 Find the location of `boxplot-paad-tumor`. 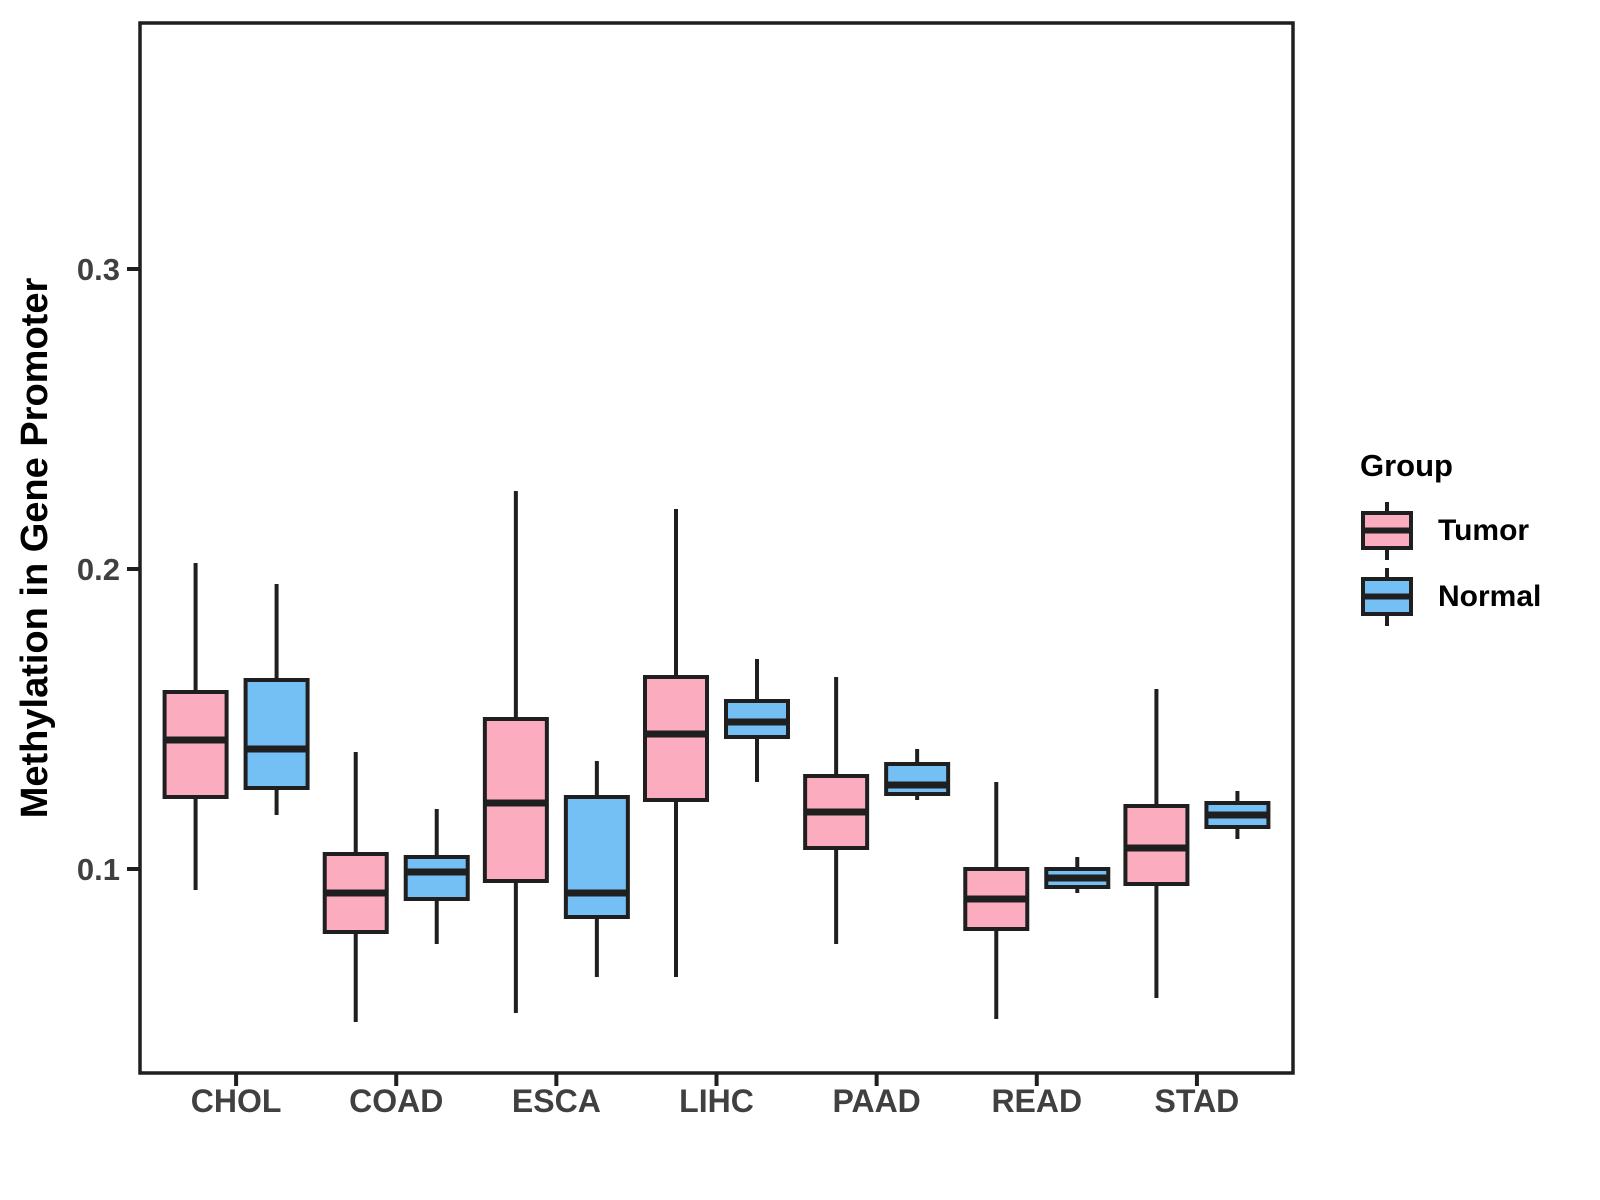

boxplot-paad-tumor is located at coordinates (836, 810).